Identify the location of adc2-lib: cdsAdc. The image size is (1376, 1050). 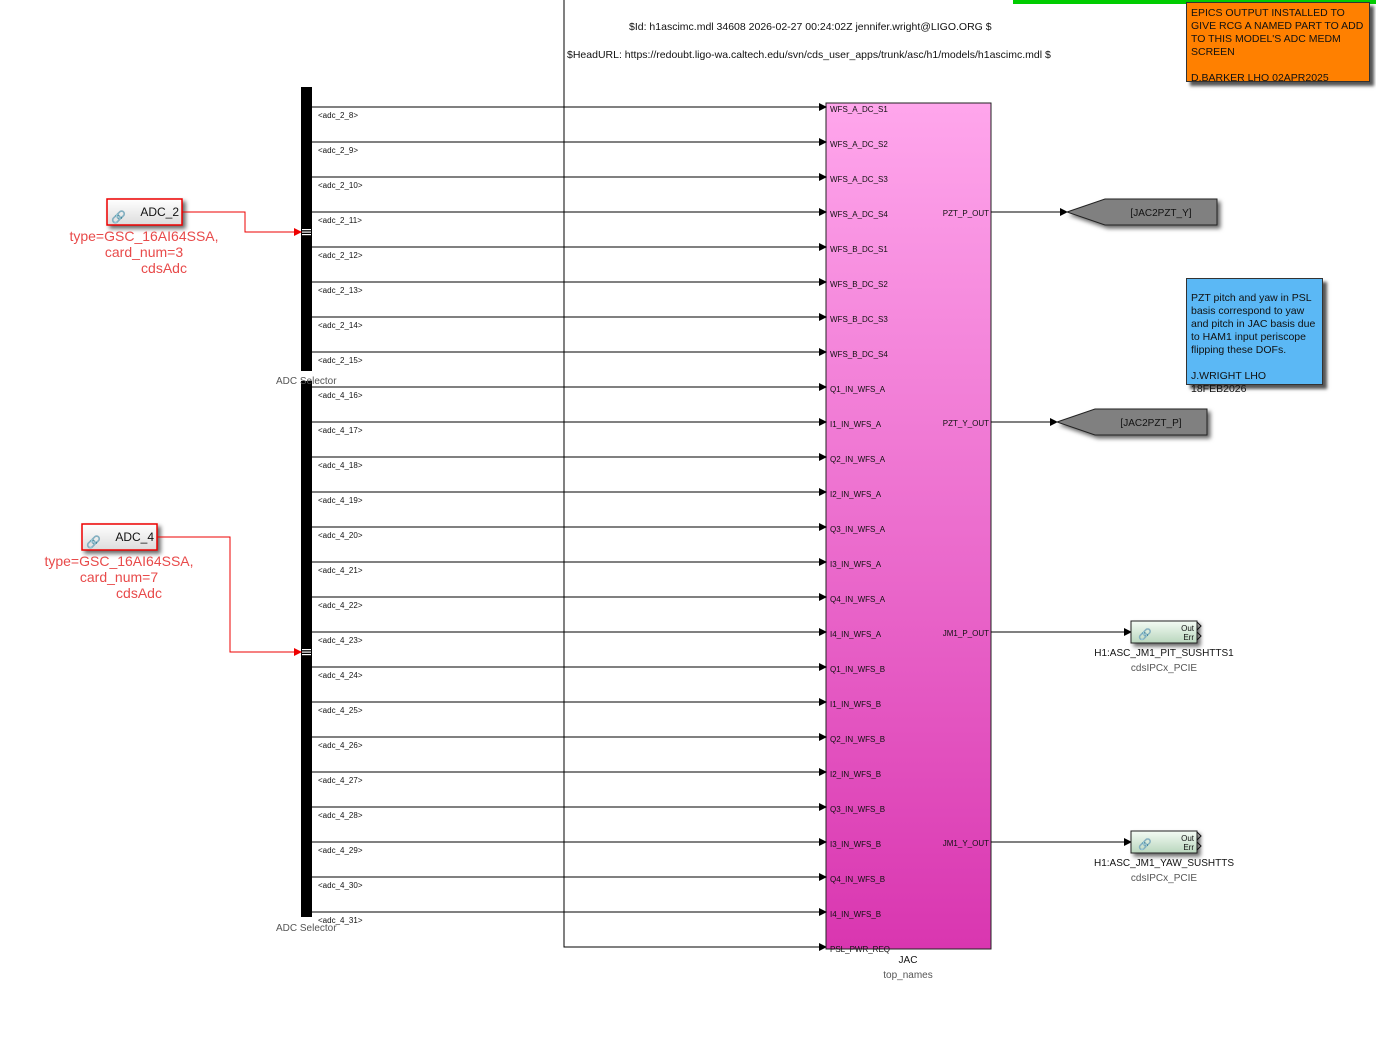
(164, 268).